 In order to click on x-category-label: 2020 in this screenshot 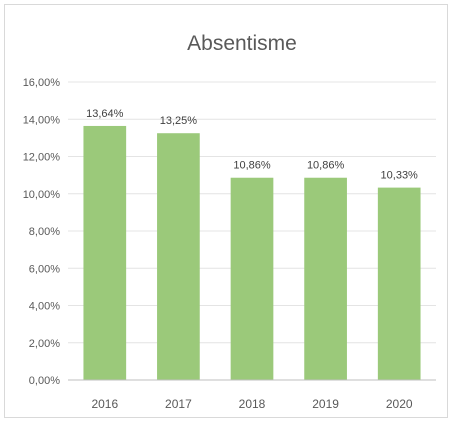, I will do `click(399, 404)`.